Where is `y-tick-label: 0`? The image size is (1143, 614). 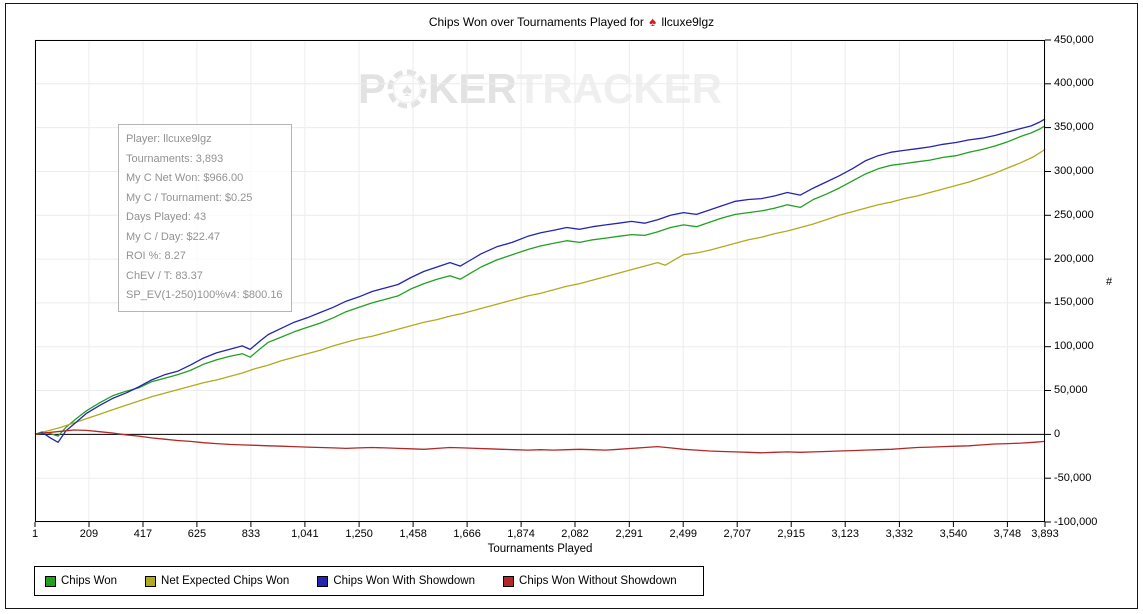 y-tick-label: 0 is located at coordinates (1057, 433).